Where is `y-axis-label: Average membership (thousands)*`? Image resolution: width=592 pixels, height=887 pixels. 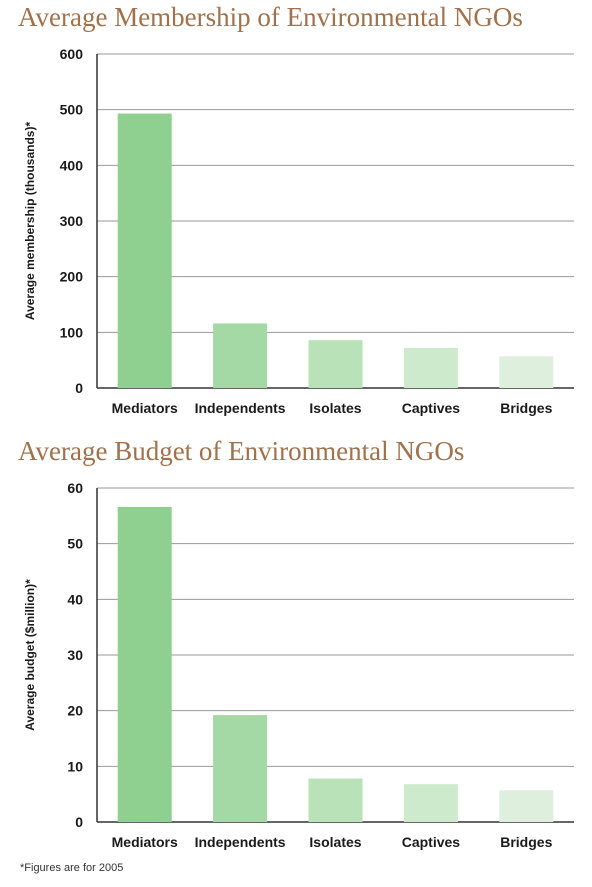 y-axis-label: Average membership (thousands)* is located at coordinates (30, 221).